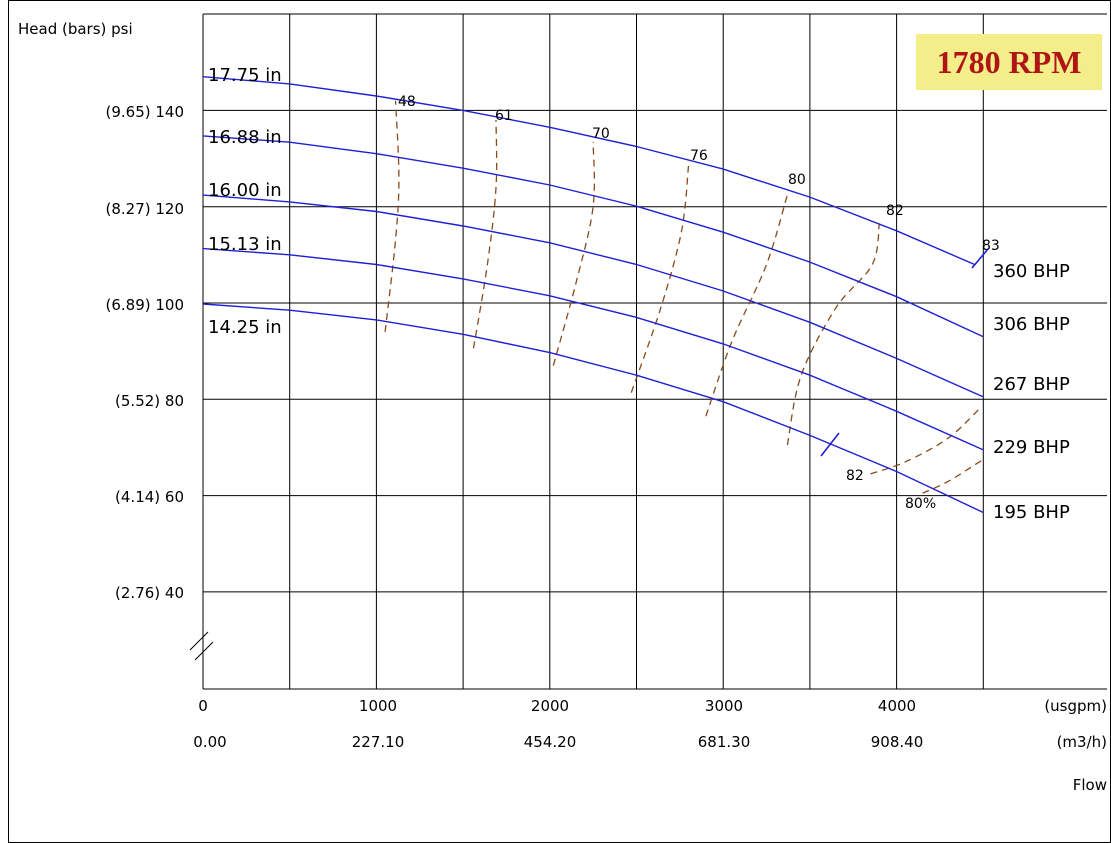 This screenshot has width=1111, height=843. I want to click on bhp-label: 229 BHP, so click(1031, 447).